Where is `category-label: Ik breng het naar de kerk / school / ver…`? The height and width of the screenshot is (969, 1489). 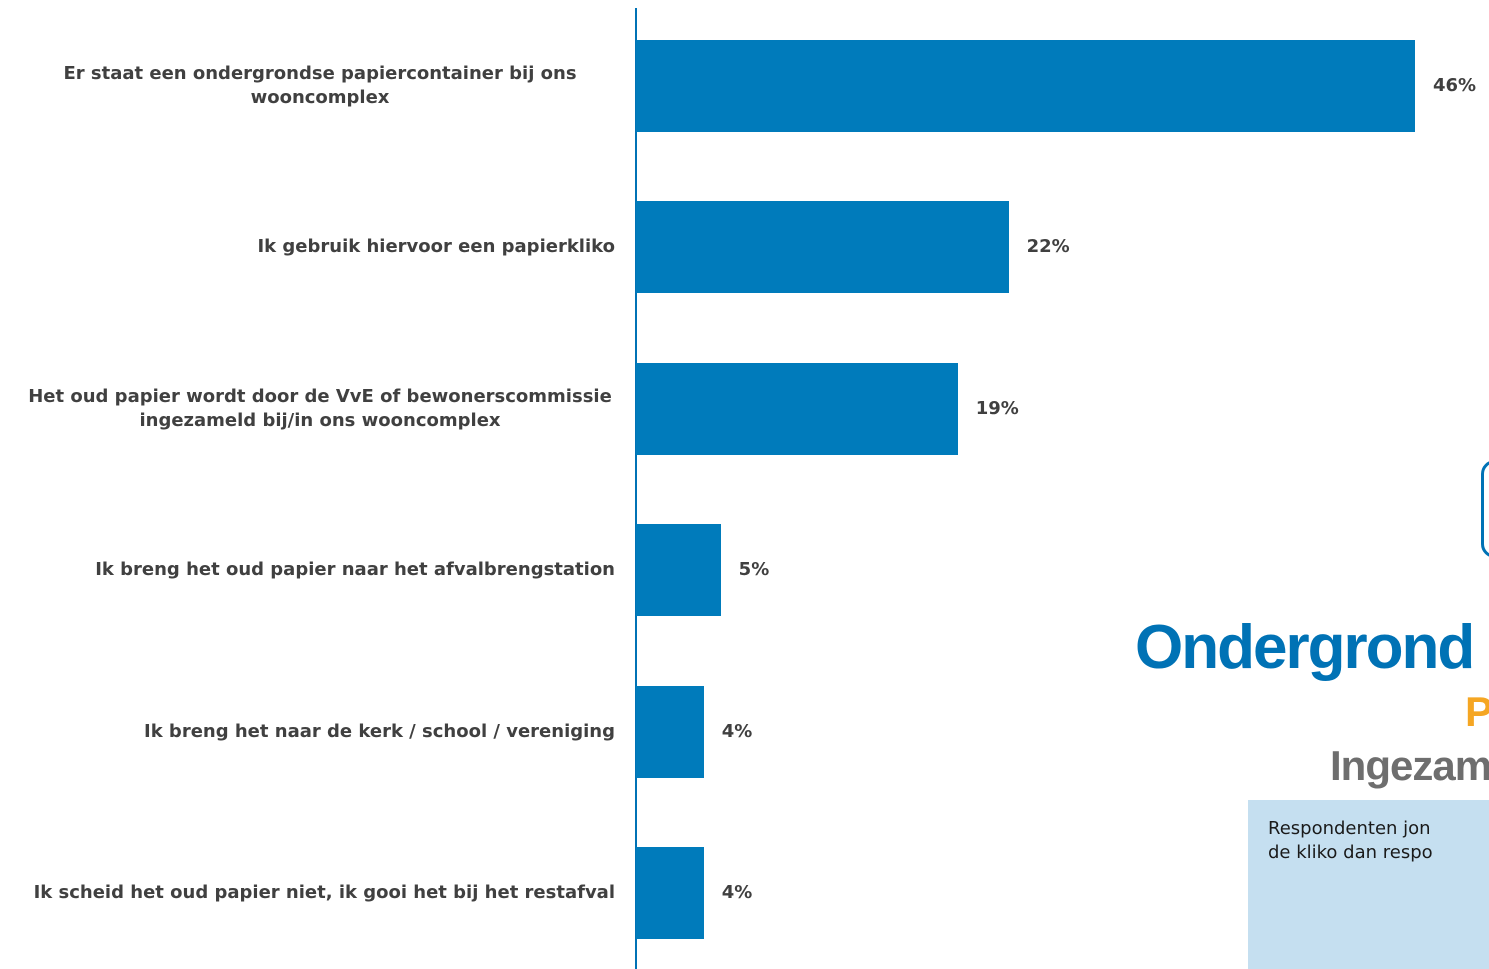 category-label: Ik breng het naar de kerk / school / ver… is located at coordinates (379, 731).